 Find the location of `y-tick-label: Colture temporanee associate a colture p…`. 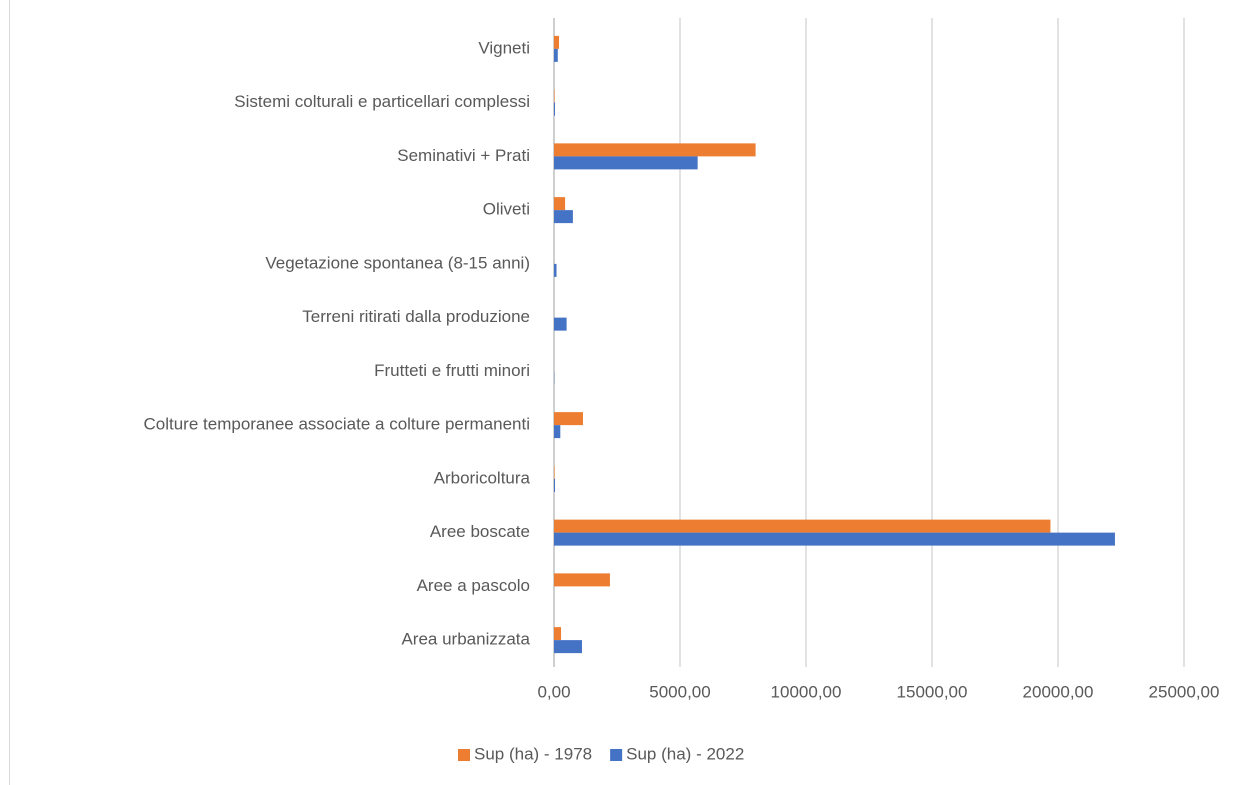

y-tick-label: Colture temporanee associate a colture p… is located at coordinates (337, 424).